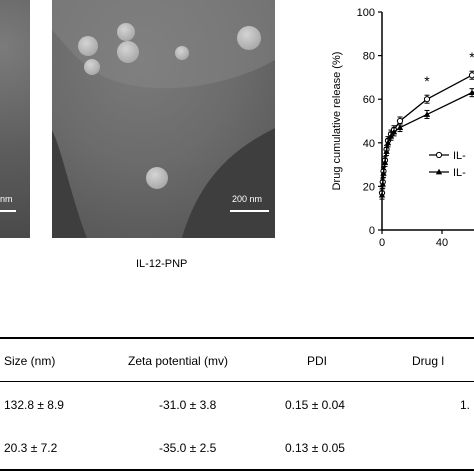 The height and width of the screenshot is (474, 474). I want to click on header-drug: Drug l, so click(428, 361).